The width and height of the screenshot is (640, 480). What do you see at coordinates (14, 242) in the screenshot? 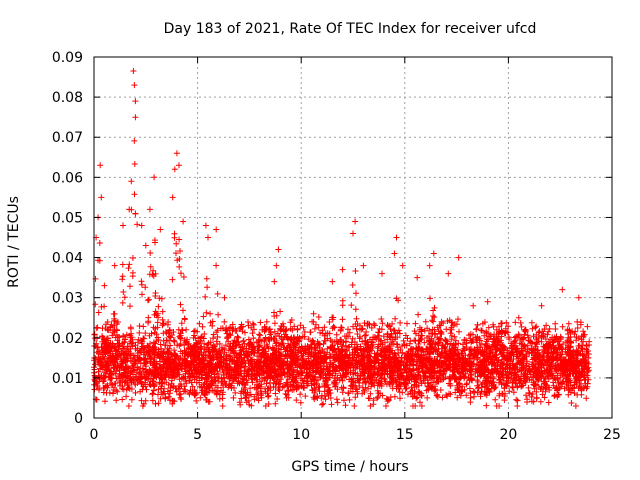
I see `y-axis-label: ROTI / TECUs` at bounding box center [14, 242].